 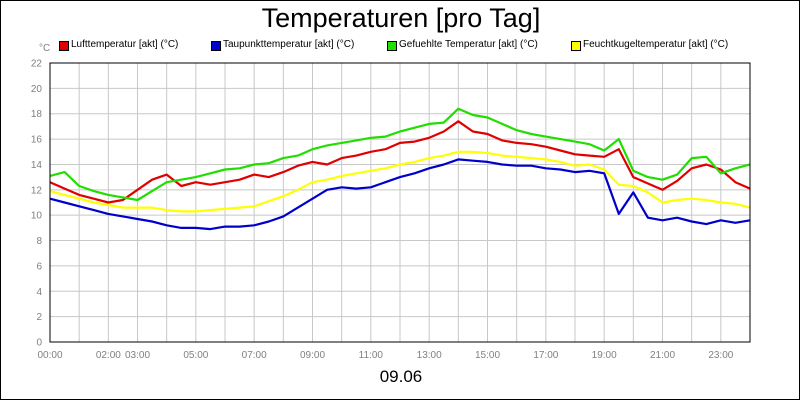 I want to click on x-tick-label: 05:00, so click(x=195, y=355).